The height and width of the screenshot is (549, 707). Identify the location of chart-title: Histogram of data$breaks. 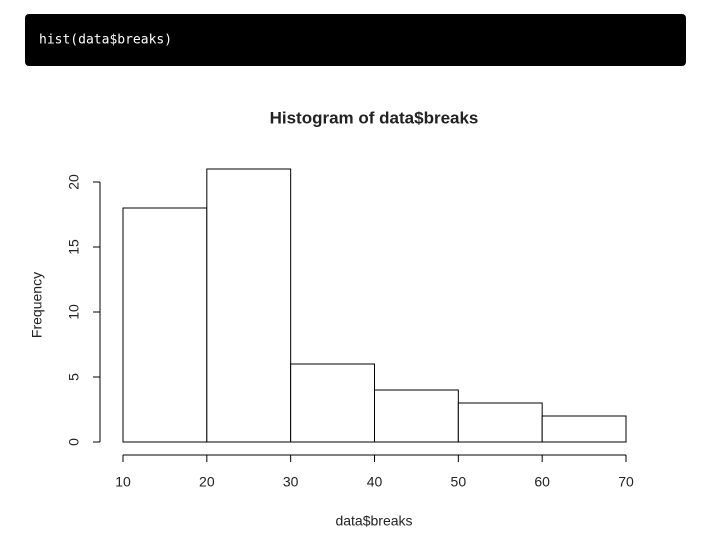
(374, 117).